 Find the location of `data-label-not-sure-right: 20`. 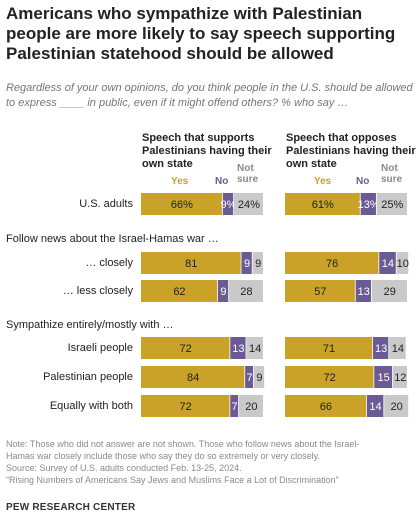

data-label-not-sure-right: 20 is located at coordinates (396, 407).